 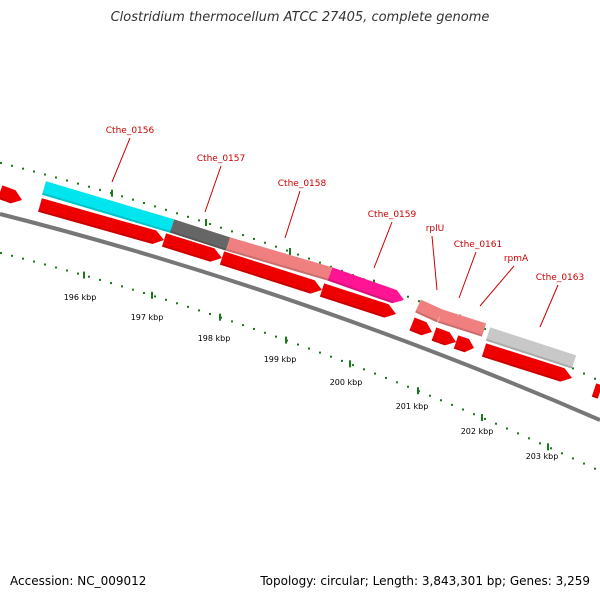 What do you see at coordinates (412, 406) in the screenshot?
I see `kbp-label: 201 kbp` at bounding box center [412, 406].